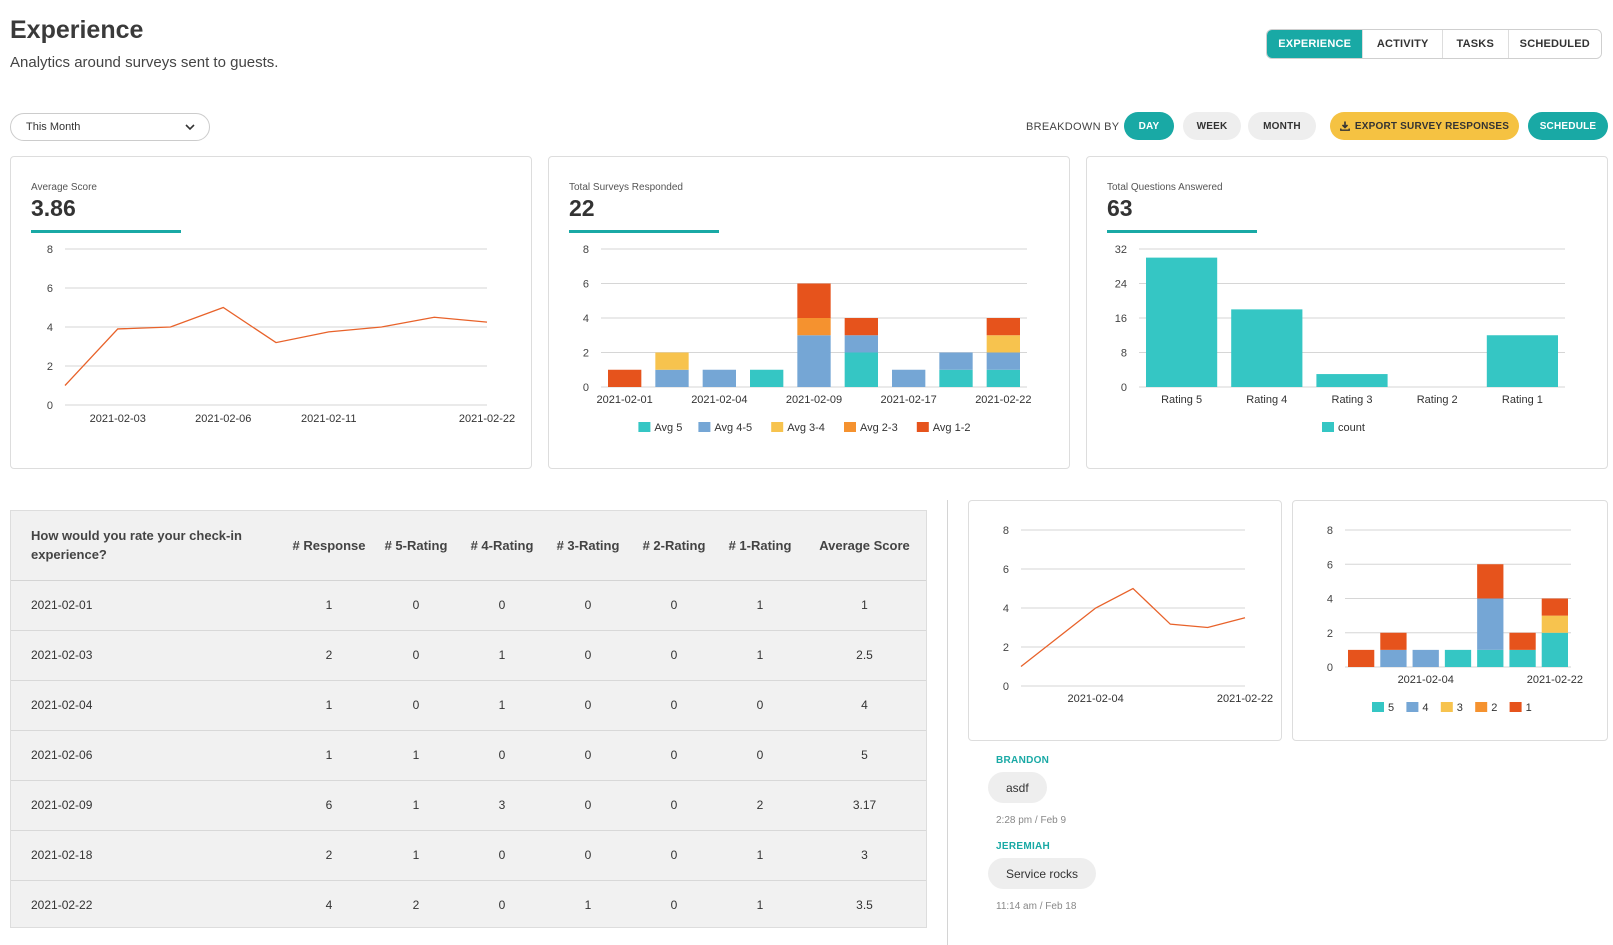 The height and width of the screenshot is (945, 1613). What do you see at coordinates (468, 655) in the screenshot?
I see `table-row: 2021-02-03 2 0 1 0 0 1 2.5` at bounding box center [468, 655].